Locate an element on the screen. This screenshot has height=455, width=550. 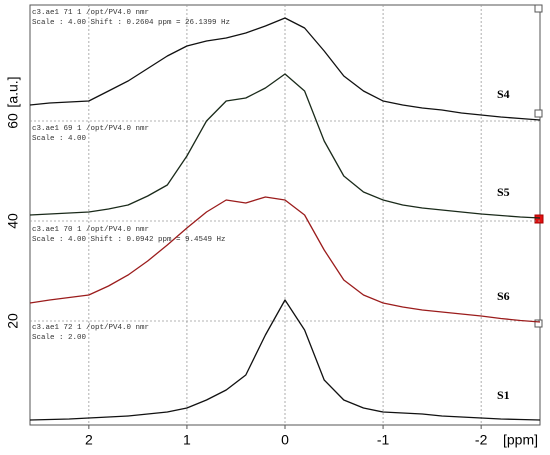
x-tick-label: 2 is located at coordinates (89, 440).